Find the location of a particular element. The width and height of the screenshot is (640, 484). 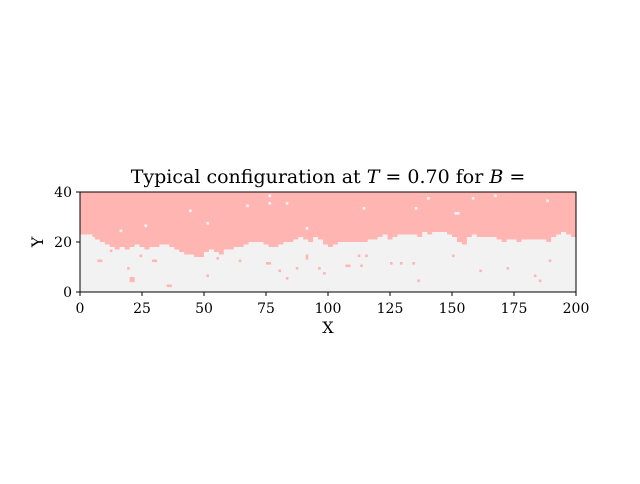

x-axis-label: X is located at coordinates (328, 327).